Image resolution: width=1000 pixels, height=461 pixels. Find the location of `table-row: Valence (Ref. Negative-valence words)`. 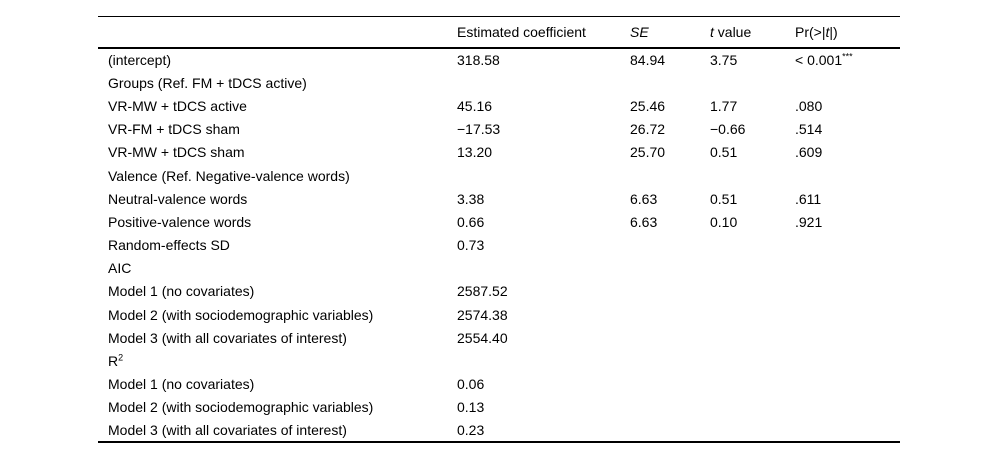

table-row: Valence (Ref. Negative-valence words) is located at coordinates (499, 175).